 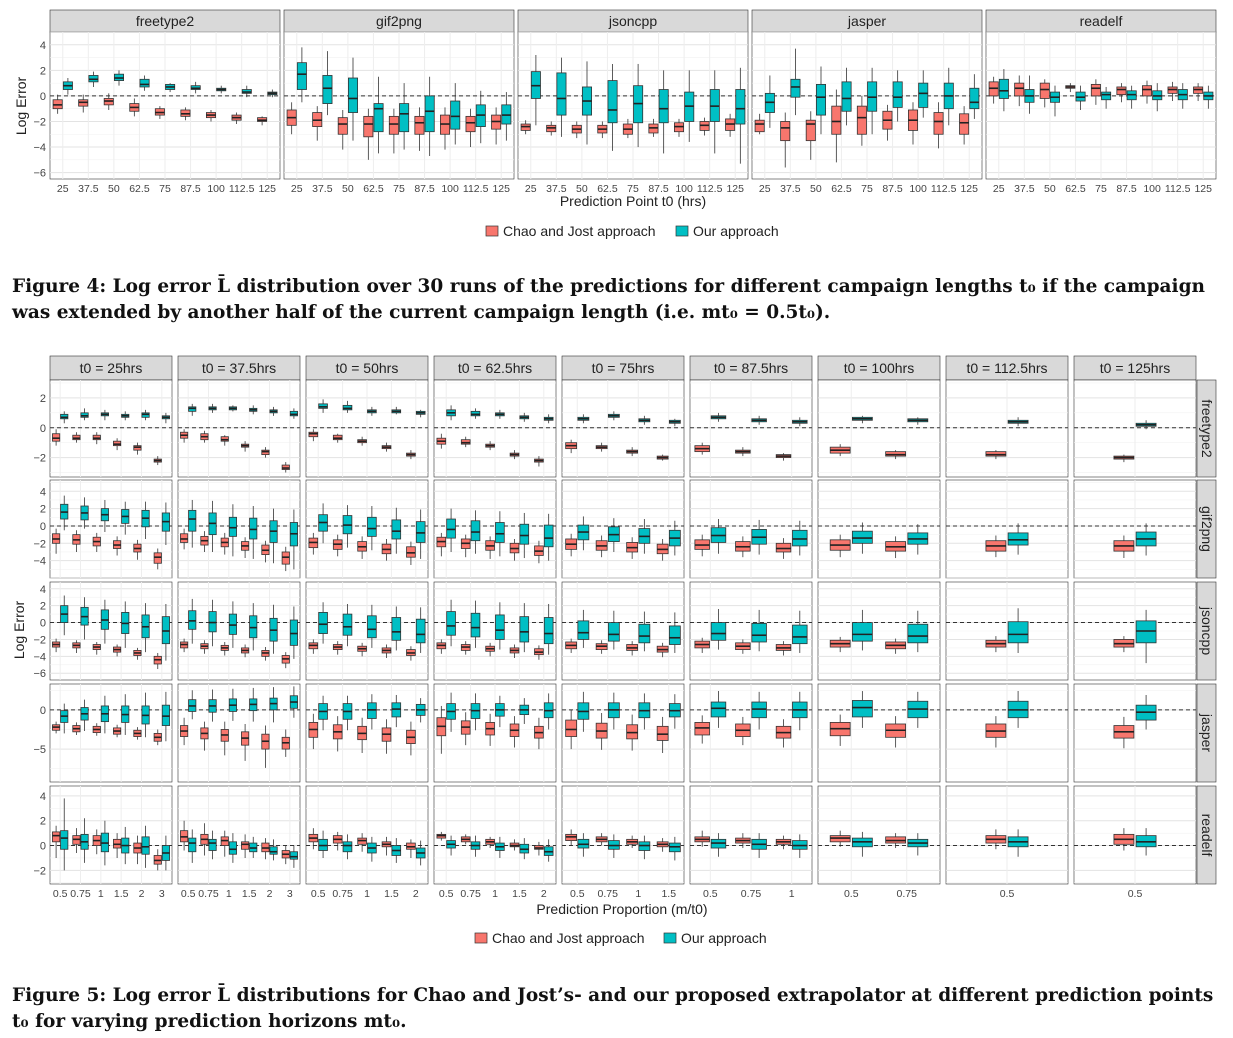 What do you see at coordinates (710, 189) in the screenshot?
I see `x-tick-label: 112.5` at bounding box center [710, 189].